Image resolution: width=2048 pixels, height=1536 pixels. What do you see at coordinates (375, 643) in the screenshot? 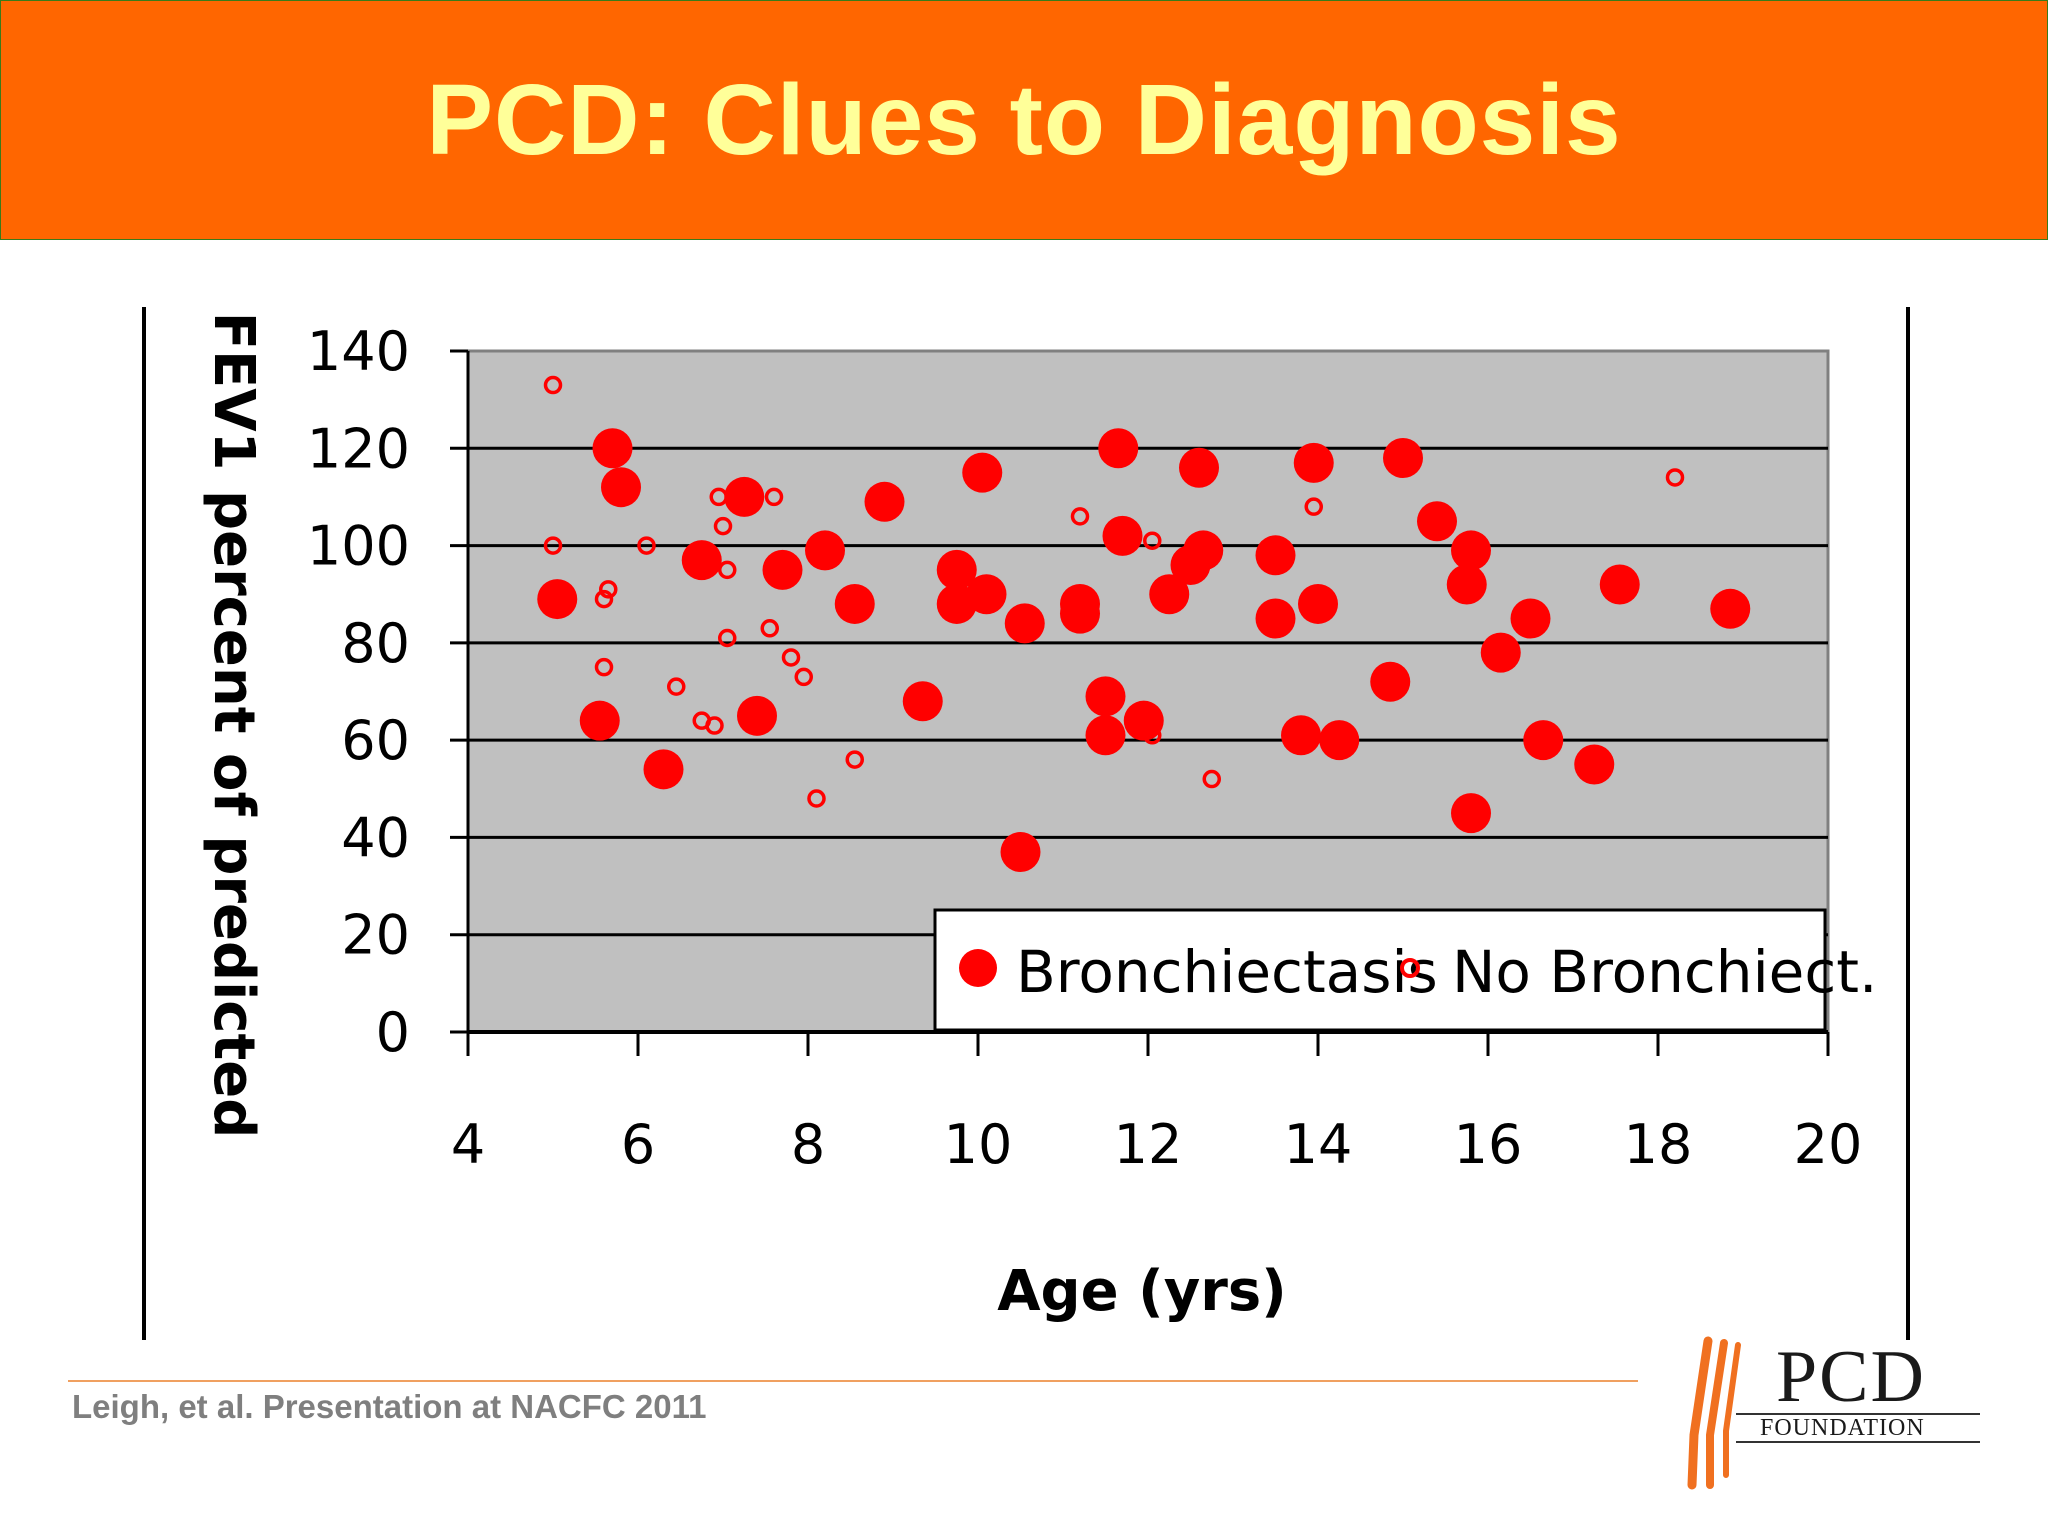
I see `y-tick-label: 80` at bounding box center [375, 643].